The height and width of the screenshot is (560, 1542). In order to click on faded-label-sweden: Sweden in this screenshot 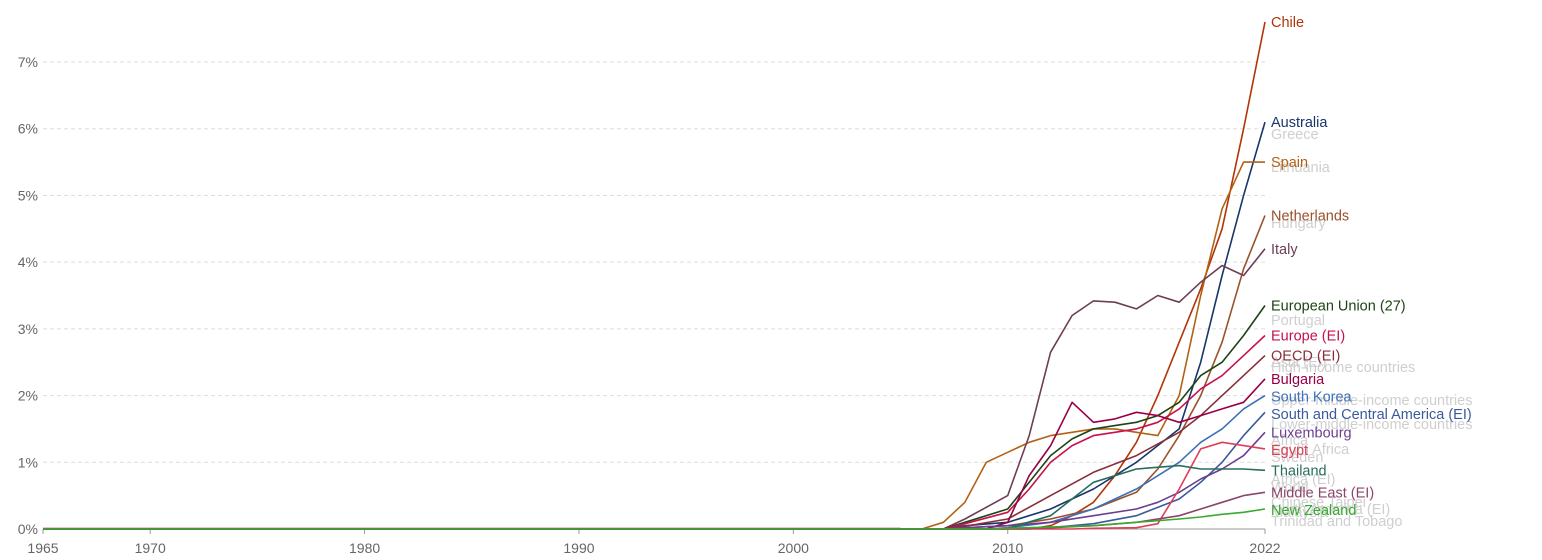, I will do `click(1297, 458)`.